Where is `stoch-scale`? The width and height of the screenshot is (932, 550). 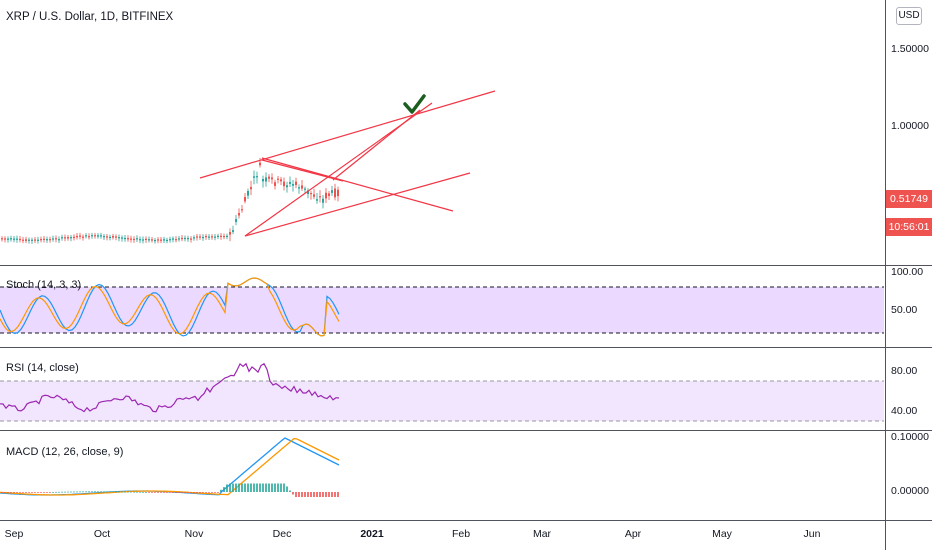 stoch-scale is located at coordinates (908, 306).